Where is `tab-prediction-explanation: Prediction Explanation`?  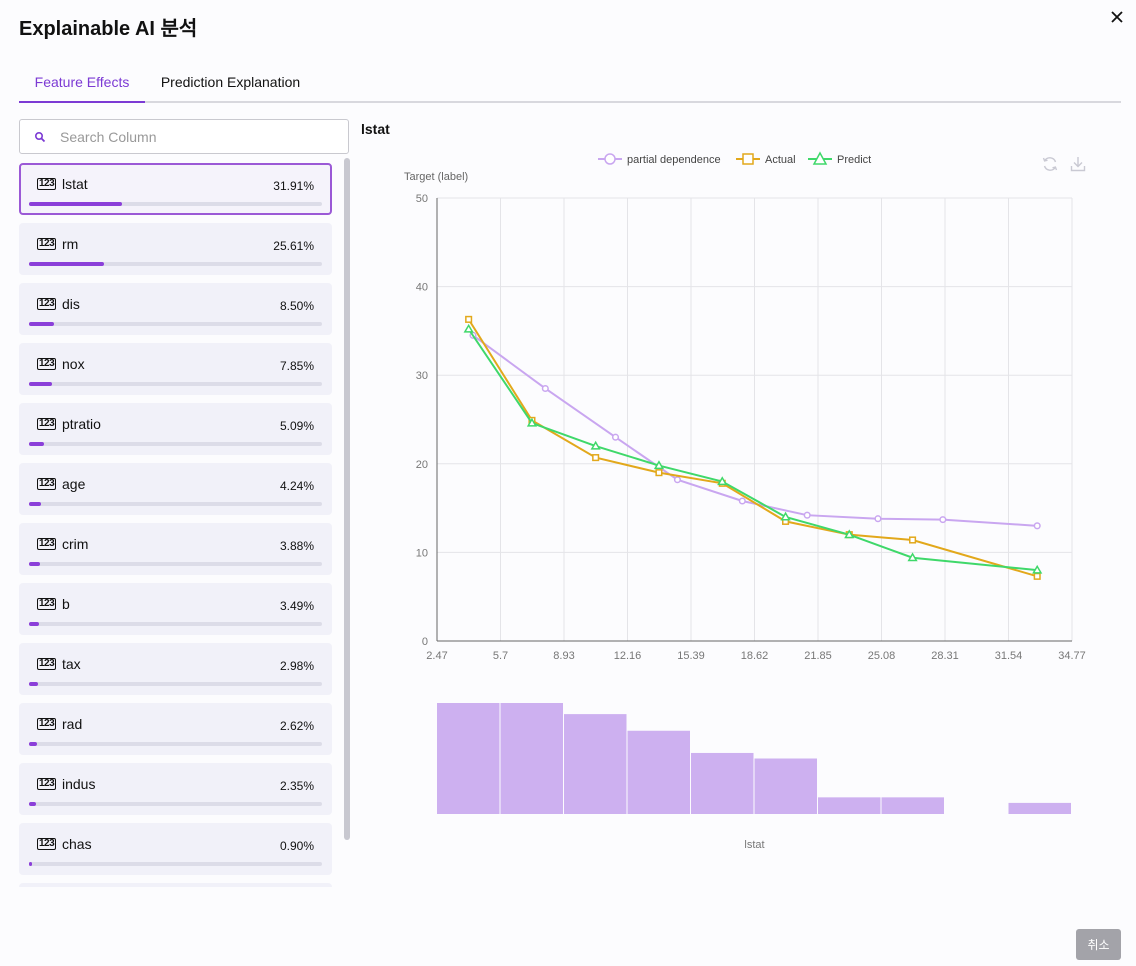 tab-prediction-explanation: Prediction Explanation is located at coordinates (230, 82).